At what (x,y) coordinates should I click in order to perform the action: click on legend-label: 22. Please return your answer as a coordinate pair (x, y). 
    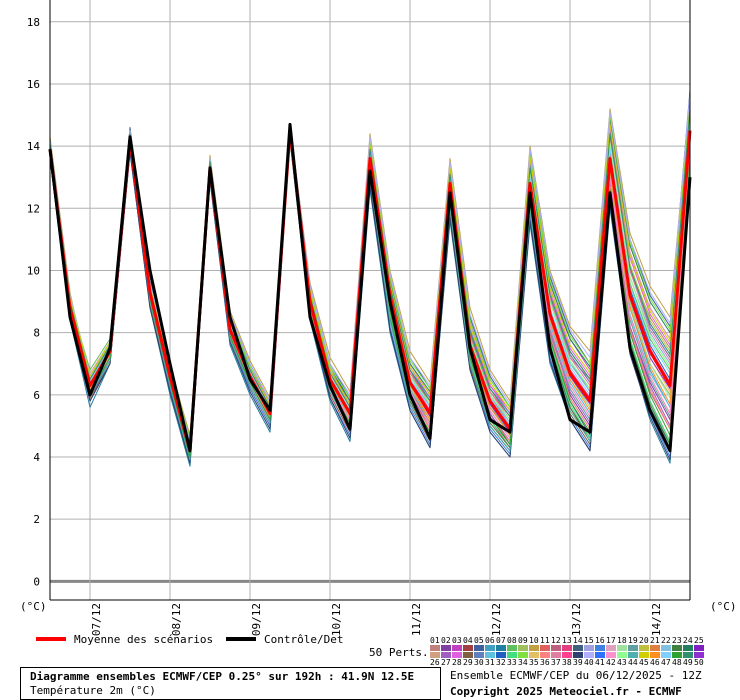
    Looking at the image, I should click on (666, 640).